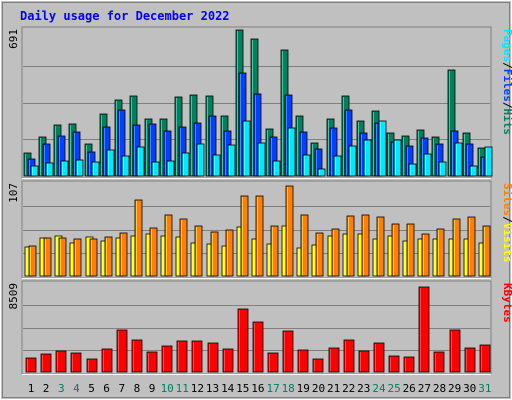 The image size is (512, 400). What do you see at coordinates (506, 303) in the screenshot?
I see `legend-entry: KBytes` at bounding box center [506, 303].